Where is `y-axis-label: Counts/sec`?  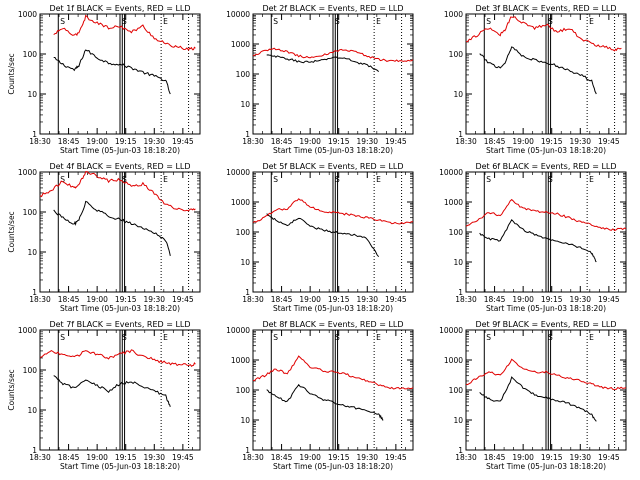 y-axis-label: Counts/sec is located at coordinates (11, 389).